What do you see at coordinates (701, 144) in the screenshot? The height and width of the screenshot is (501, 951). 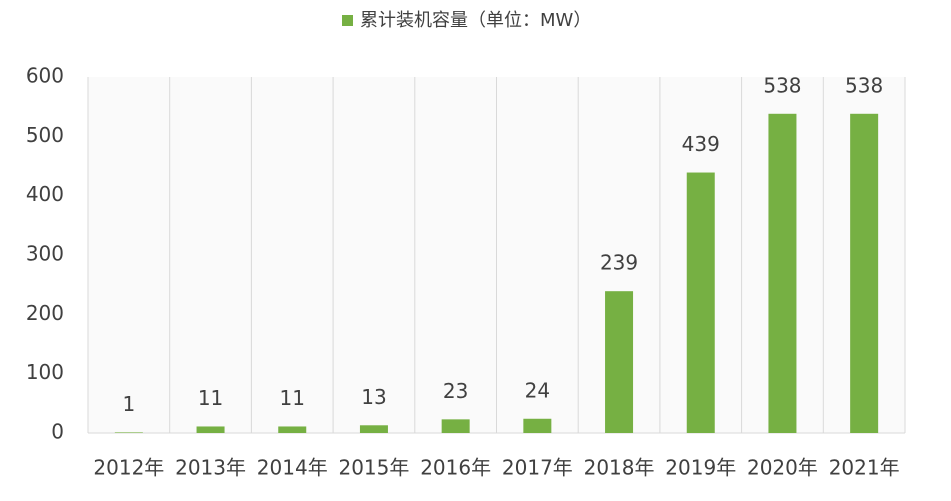 I see `value-label: 439` at bounding box center [701, 144].